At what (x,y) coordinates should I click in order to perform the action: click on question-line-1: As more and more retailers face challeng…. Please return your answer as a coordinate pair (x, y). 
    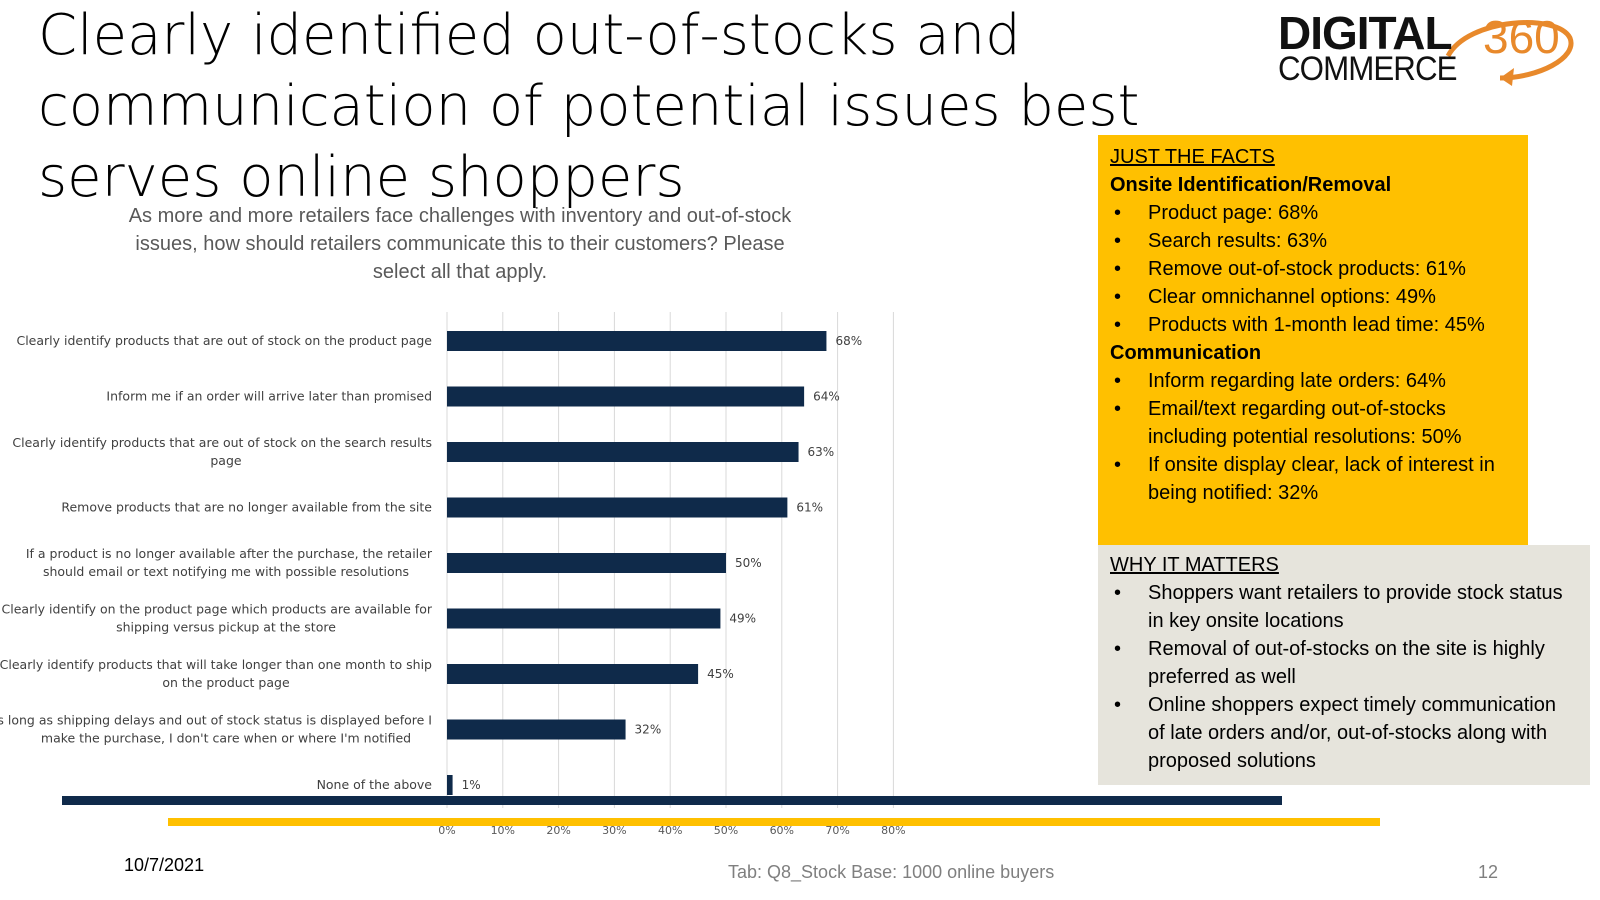
    Looking at the image, I should click on (460, 216).